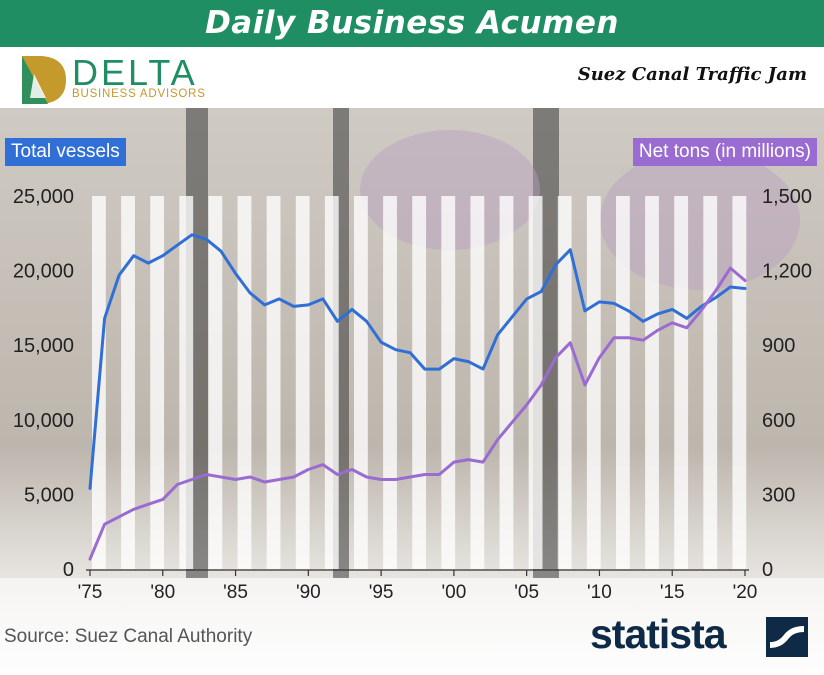  Describe the element at coordinates (412, 23) in the screenshot. I see `banner-title: Daily Business Acumen` at that location.